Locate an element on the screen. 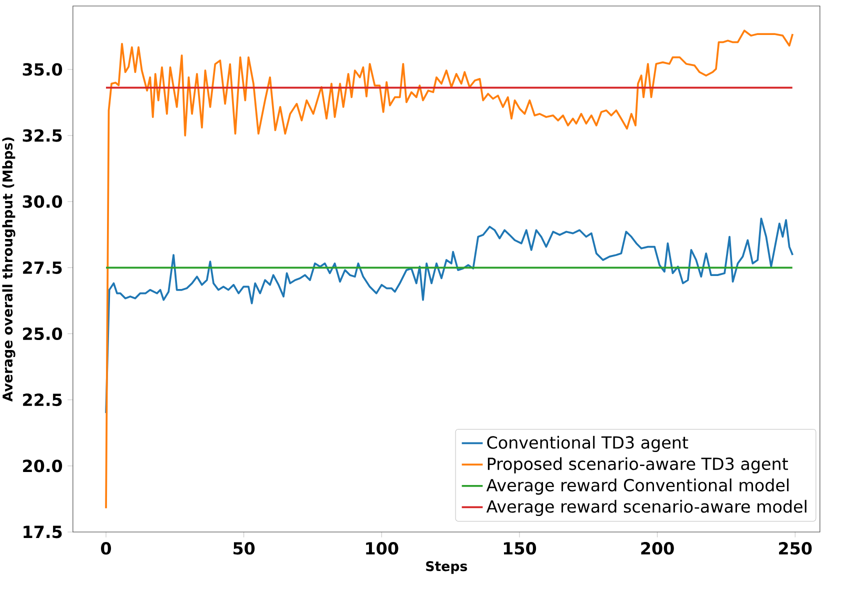 This screenshot has width=854, height=590. y-tick-label: 20.0 is located at coordinates (42, 466).